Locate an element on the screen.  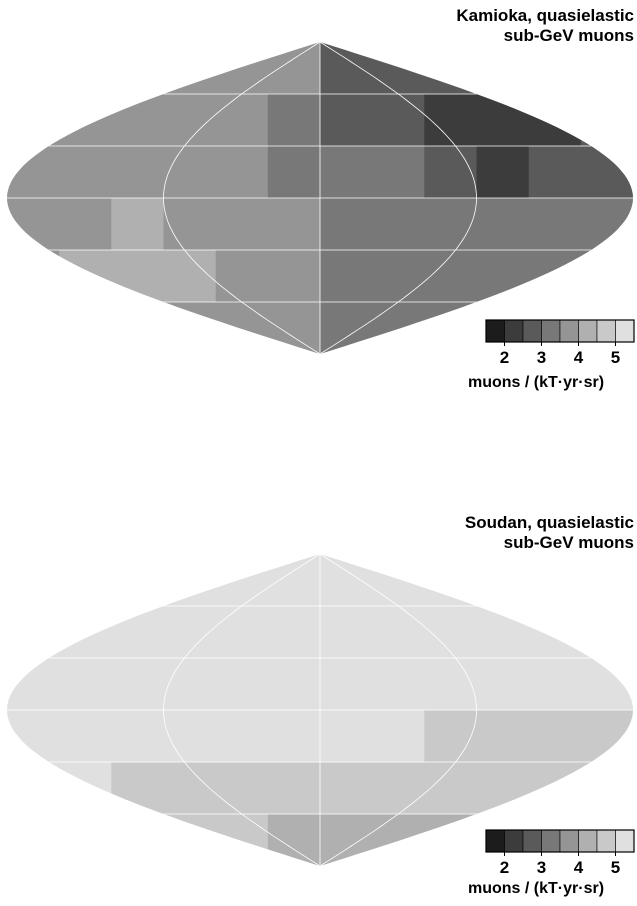
soudan-colorbar-label: muons / (kT·yr·sr) is located at coordinates (536, 888).